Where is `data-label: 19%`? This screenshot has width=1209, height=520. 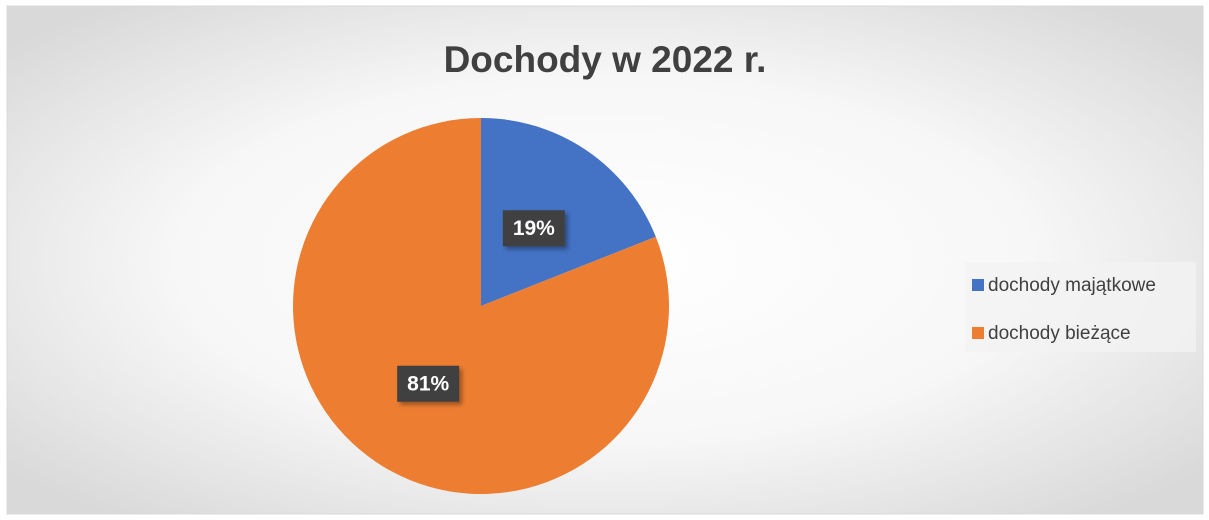 data-label: 19% is located at coordinates (534, 228).